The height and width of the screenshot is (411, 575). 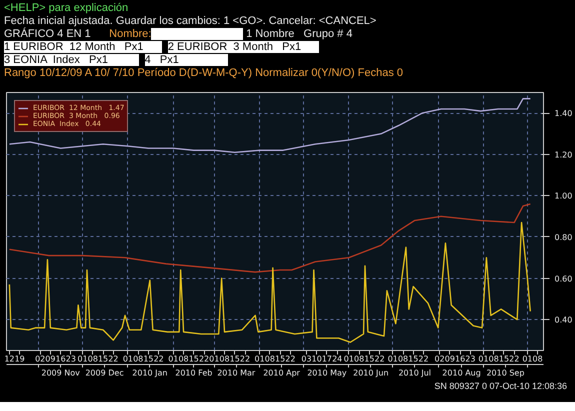 I want to click on y-tick-label: 0.40, so click(x=563, y=320).